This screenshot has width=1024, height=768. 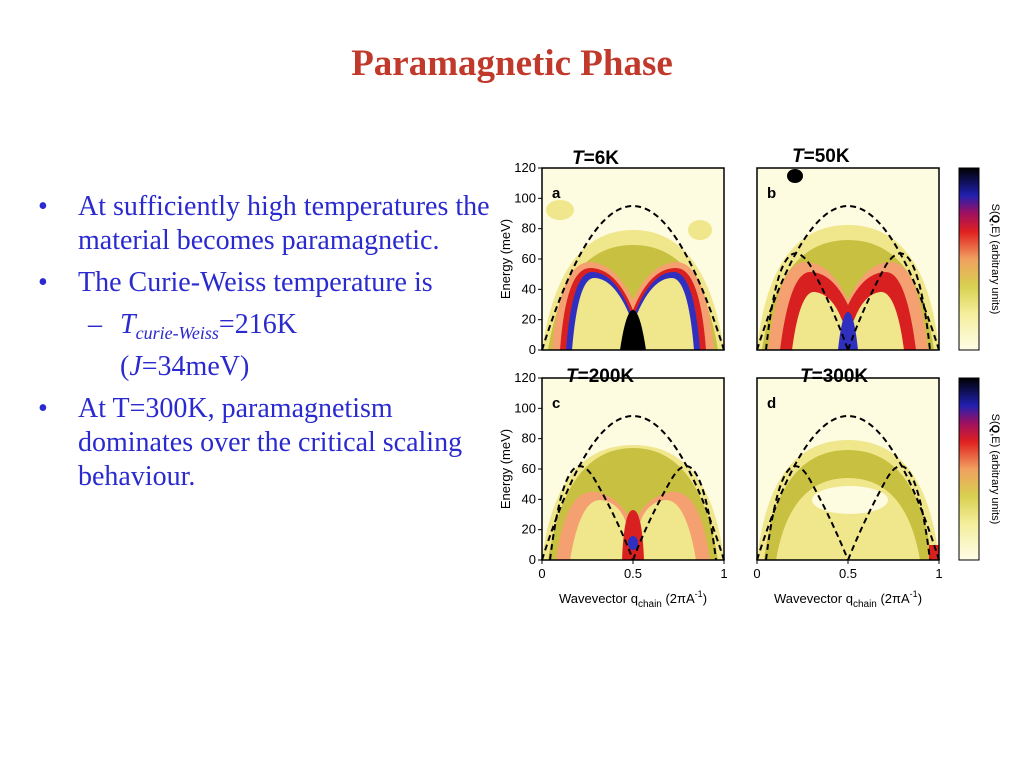 What do you see at coordinates (177, 333) in the screenshot?
I see `curie-weiss-subscript: curie-Weiss` at bounding box center [177, 333].